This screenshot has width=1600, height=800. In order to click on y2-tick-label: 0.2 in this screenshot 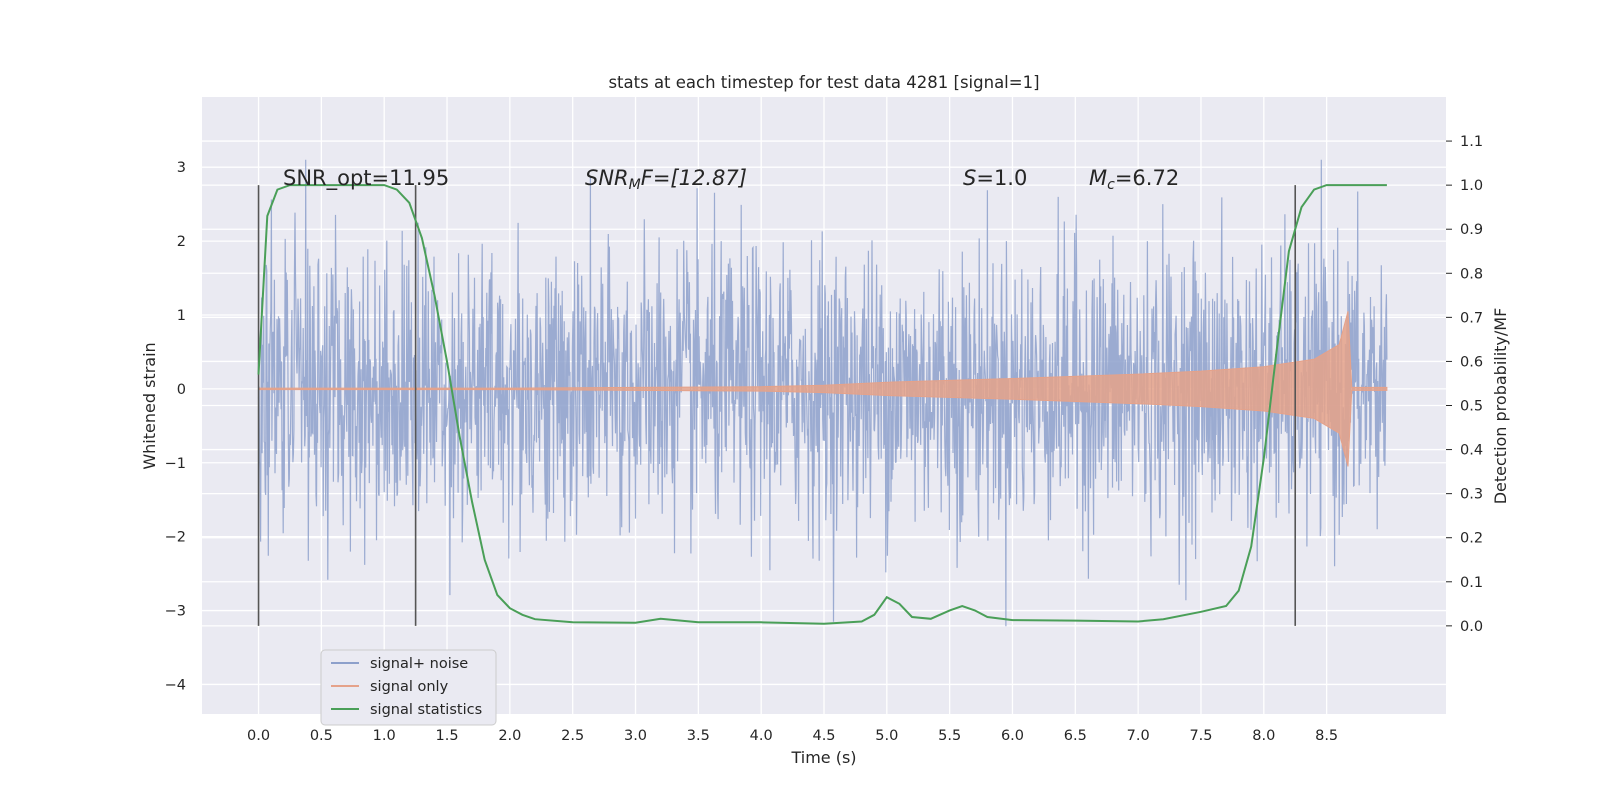, I will do `click(1471, 539)`.